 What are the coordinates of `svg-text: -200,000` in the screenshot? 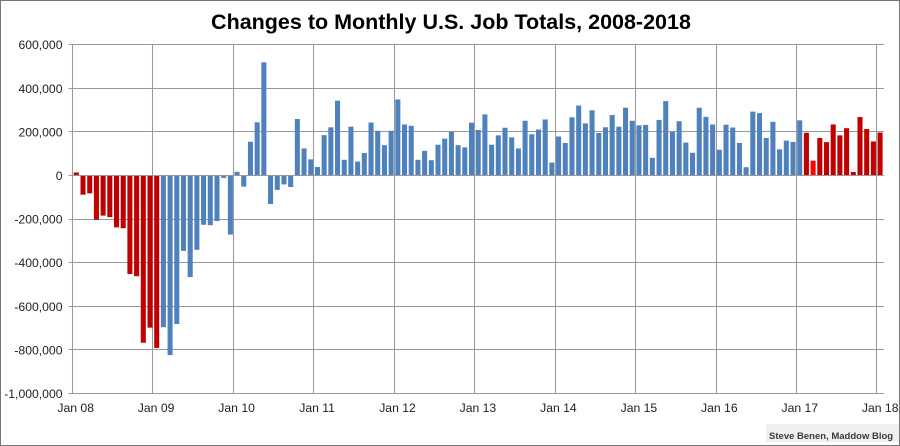 It's located at (38, 220).